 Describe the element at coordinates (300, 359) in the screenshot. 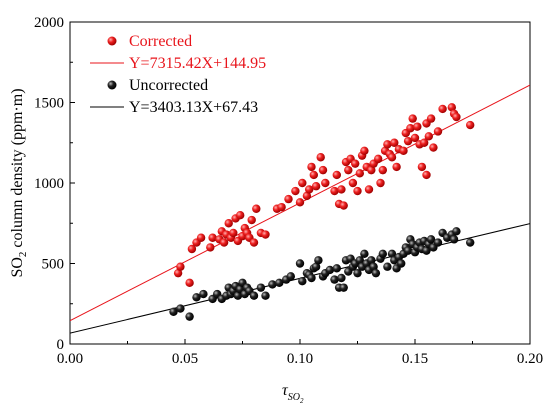

I see `x-tick-label: 0.10` at that location.